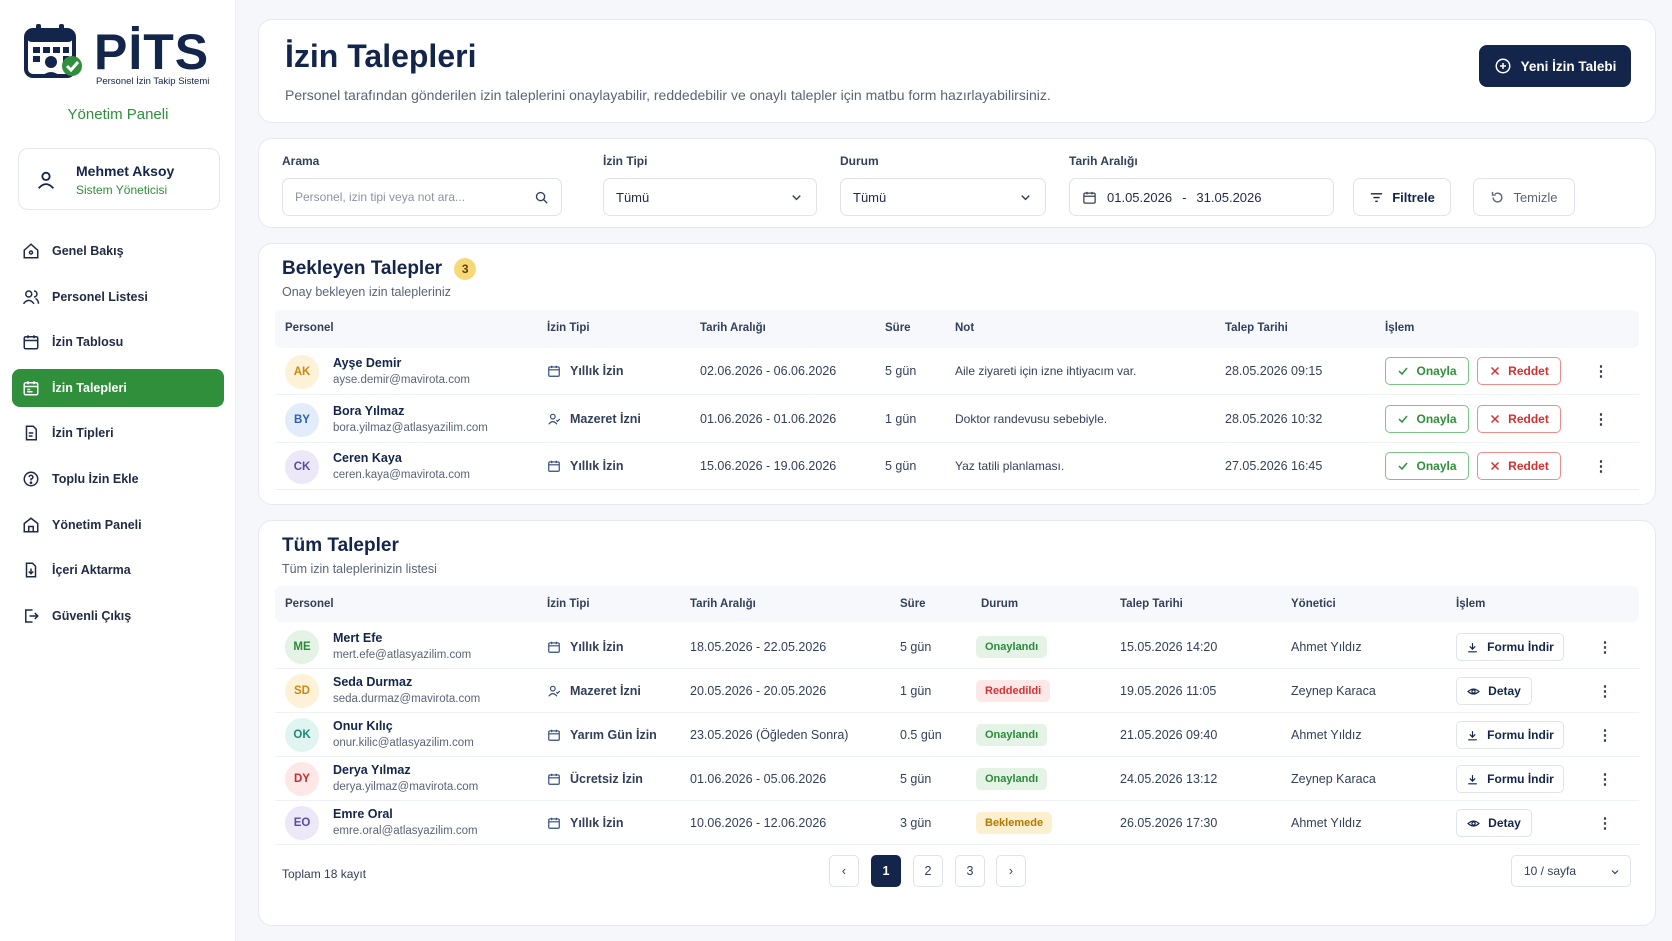 This screenshot has width=1672, height=941. Describe the element at coordinates (1413, 197) in the screenshot. I see `filter-button-label: Filtrele` at that location.